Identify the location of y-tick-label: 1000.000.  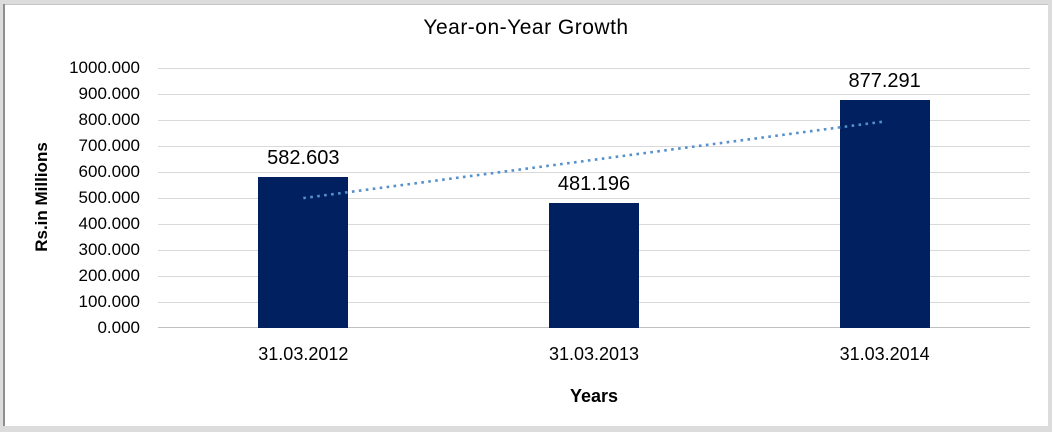
(104, 67).